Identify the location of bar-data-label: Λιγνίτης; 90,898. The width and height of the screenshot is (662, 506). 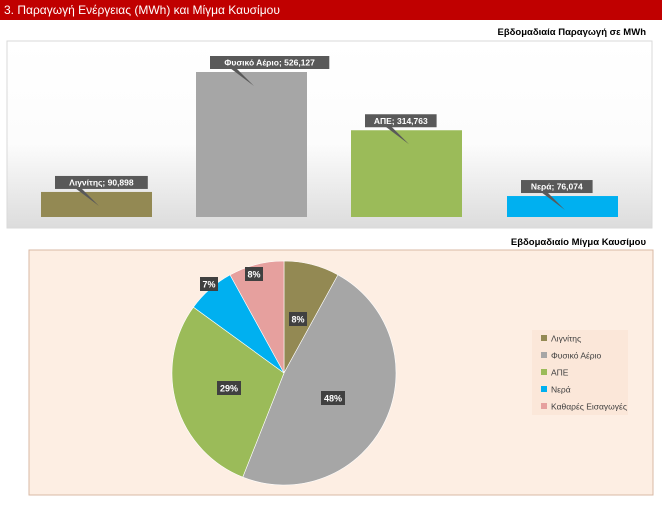
(101, 182).